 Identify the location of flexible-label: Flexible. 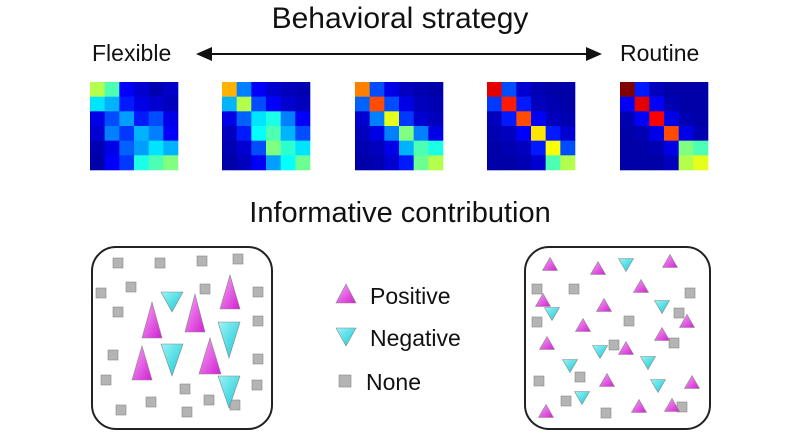
(132, 53).